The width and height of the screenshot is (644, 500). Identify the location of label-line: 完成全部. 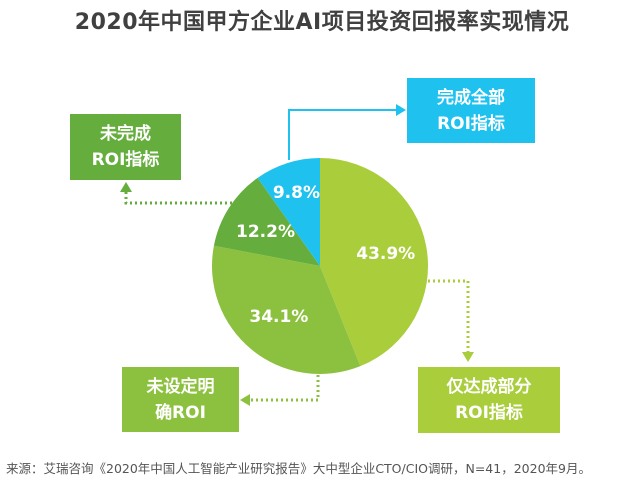
(471, 97).